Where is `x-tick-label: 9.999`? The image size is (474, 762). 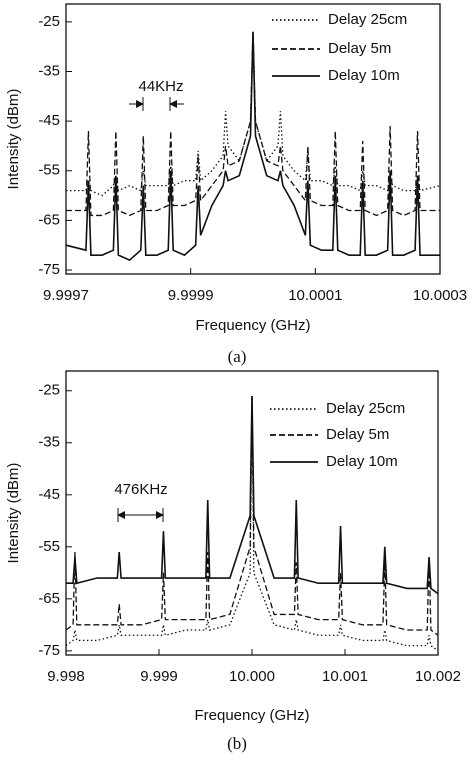 x-tick-label: 9.999 is located at coordinates (159, 676).